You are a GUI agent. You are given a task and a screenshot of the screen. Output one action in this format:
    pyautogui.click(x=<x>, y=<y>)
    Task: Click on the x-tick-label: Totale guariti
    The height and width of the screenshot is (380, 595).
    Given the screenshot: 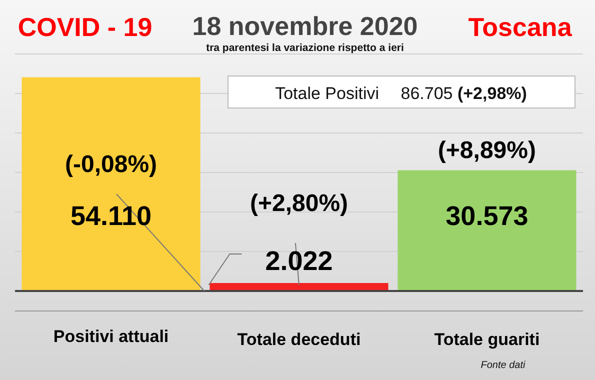 What is the action you would take?
    pyautogui.click(x=487, y=339)
    